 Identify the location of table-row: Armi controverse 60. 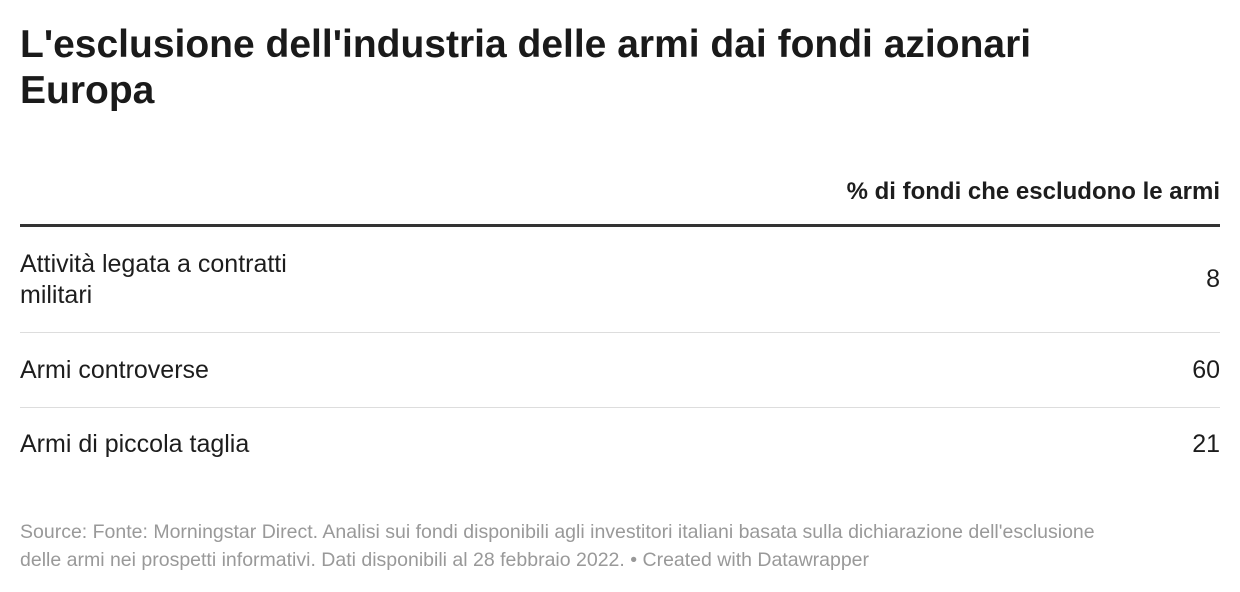
(620, 370).